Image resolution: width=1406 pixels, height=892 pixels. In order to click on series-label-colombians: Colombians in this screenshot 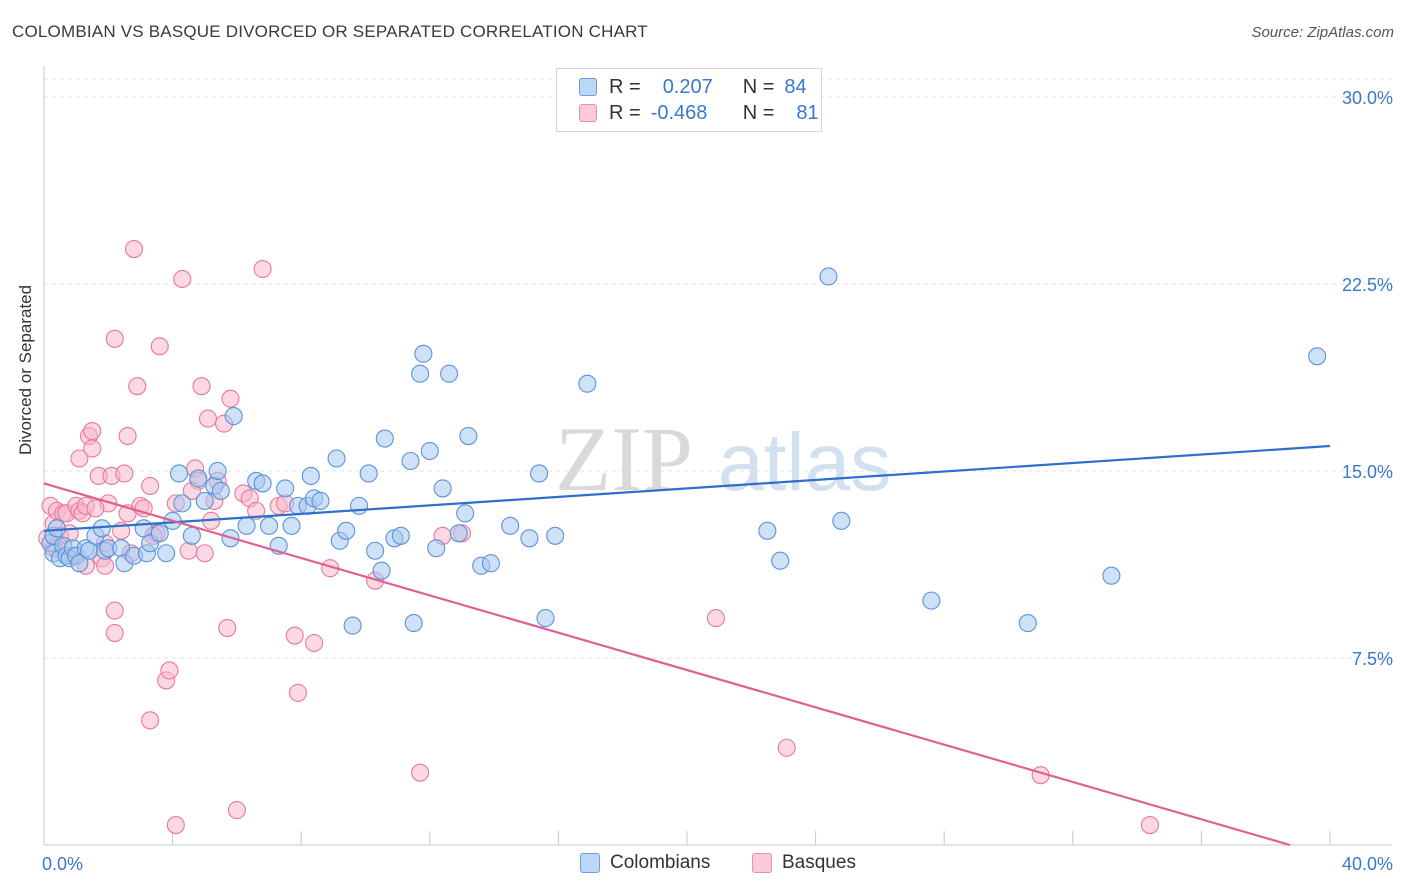, I will do `click(660, 862)`.